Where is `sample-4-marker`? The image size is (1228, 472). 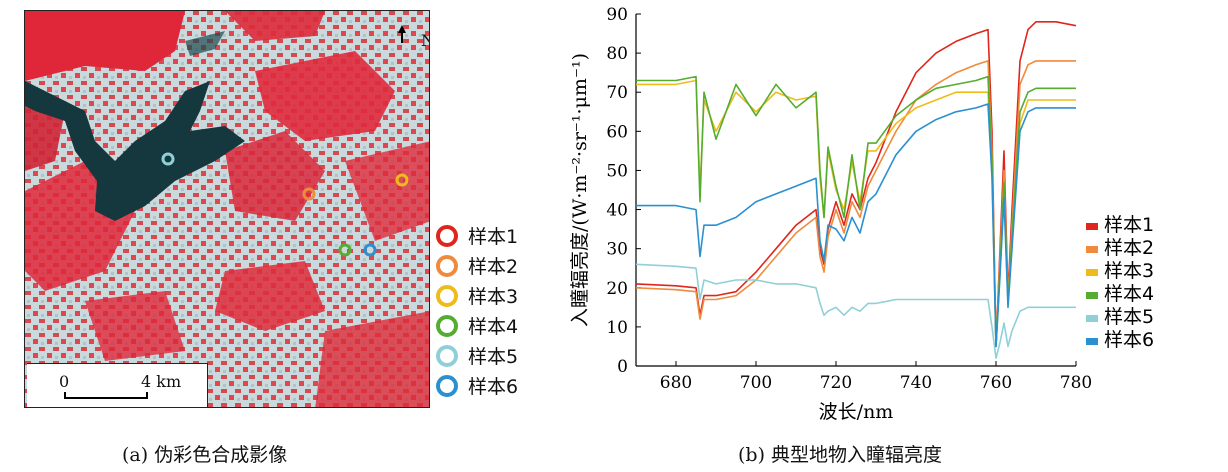 sample-4-marker is located at coordinates (345, 250).